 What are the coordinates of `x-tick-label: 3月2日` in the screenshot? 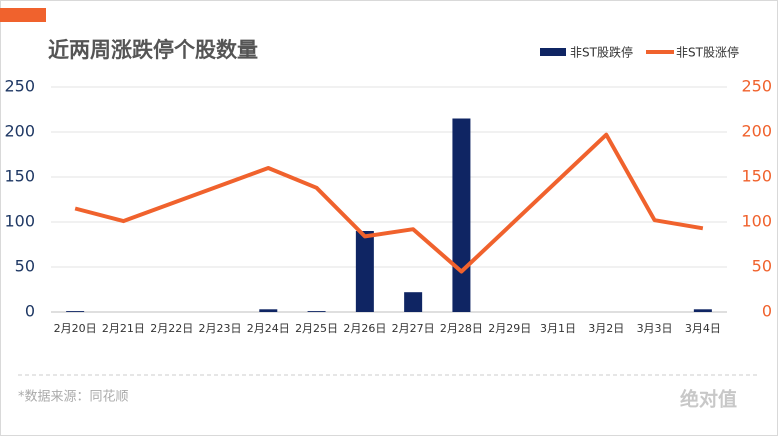 It's located at (606, 328).